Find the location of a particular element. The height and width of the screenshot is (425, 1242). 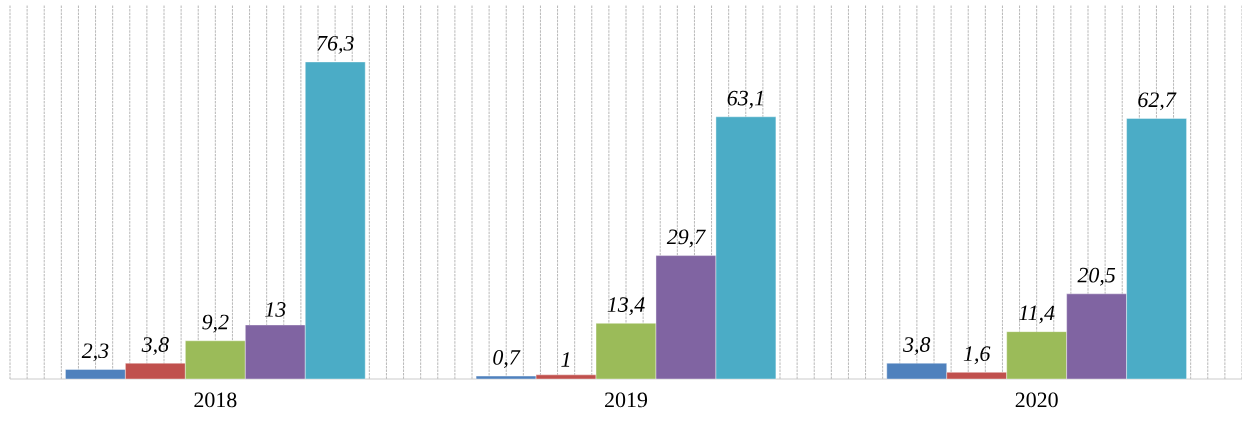

data-label: 20,5 is located at coordinates (1096, 276).